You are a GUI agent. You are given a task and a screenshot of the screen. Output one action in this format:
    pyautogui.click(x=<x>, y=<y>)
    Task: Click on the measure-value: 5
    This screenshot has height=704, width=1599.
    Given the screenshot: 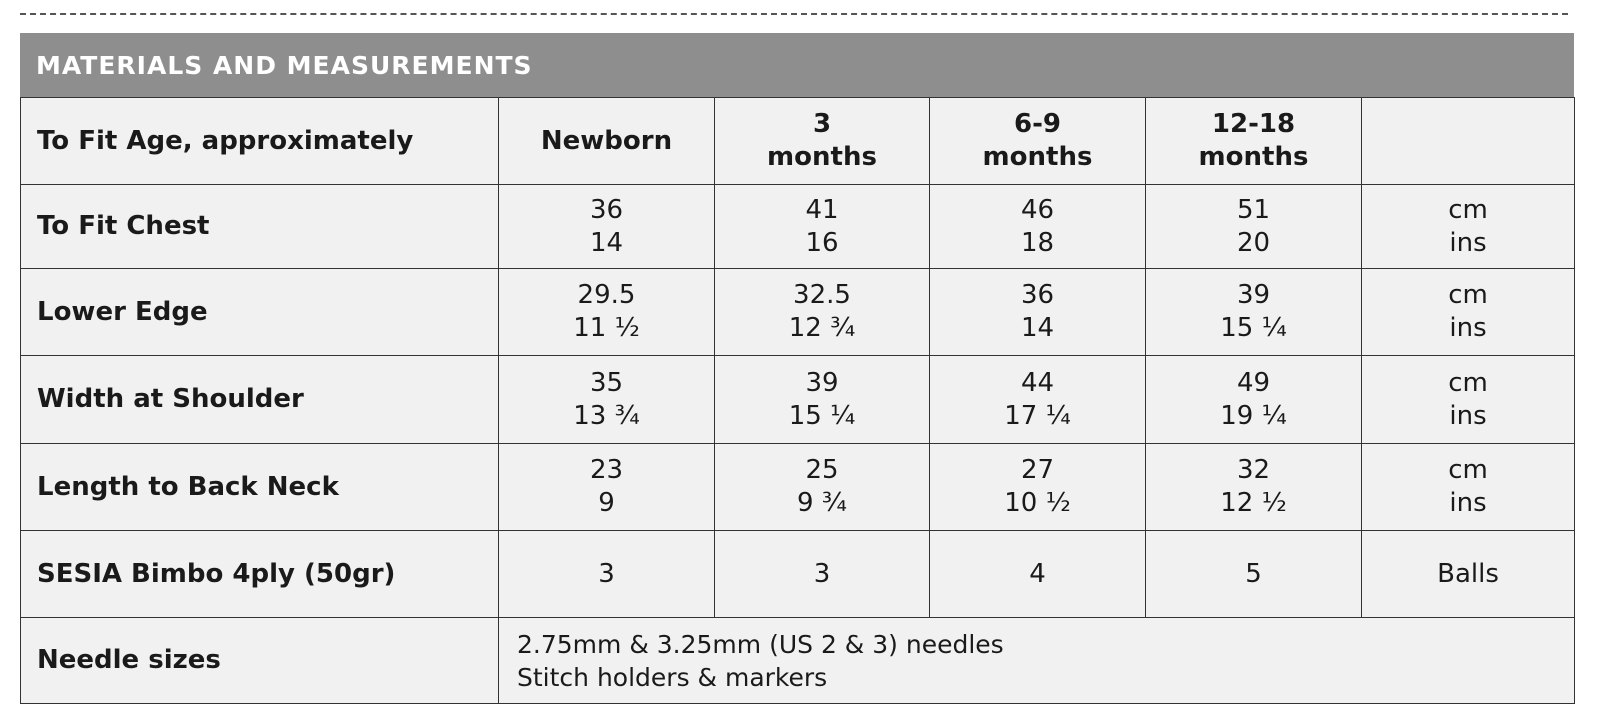 What is the action you would take?
    pyautogui.click(x=1253, y=573)
    